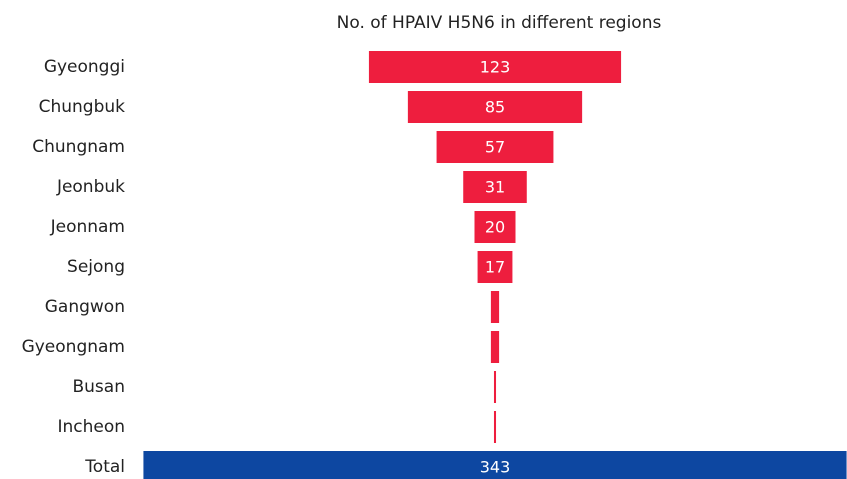 The height and width of the screenshot is (479, 847). I want to click on value-label: 57, so click(495, 147).